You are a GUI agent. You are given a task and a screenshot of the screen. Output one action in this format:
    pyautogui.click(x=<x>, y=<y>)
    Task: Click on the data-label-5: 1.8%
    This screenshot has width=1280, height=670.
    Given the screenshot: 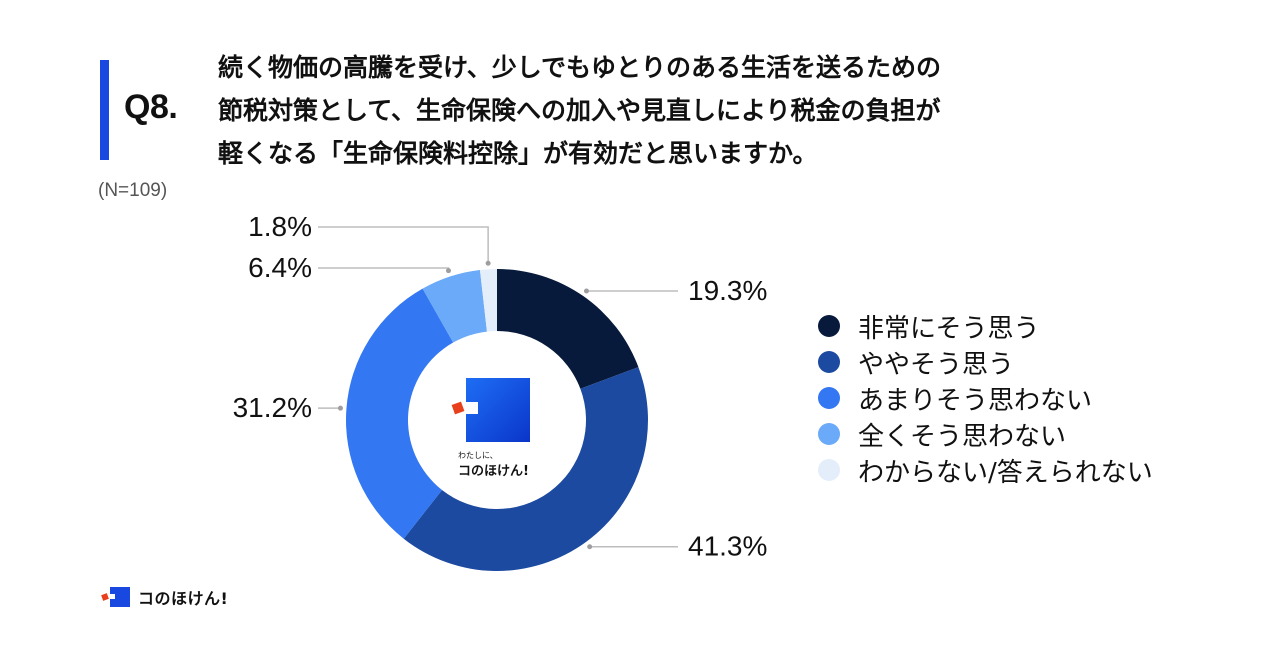 What is the action you would take?
    pyautogui.click(x=280, y=226)
    